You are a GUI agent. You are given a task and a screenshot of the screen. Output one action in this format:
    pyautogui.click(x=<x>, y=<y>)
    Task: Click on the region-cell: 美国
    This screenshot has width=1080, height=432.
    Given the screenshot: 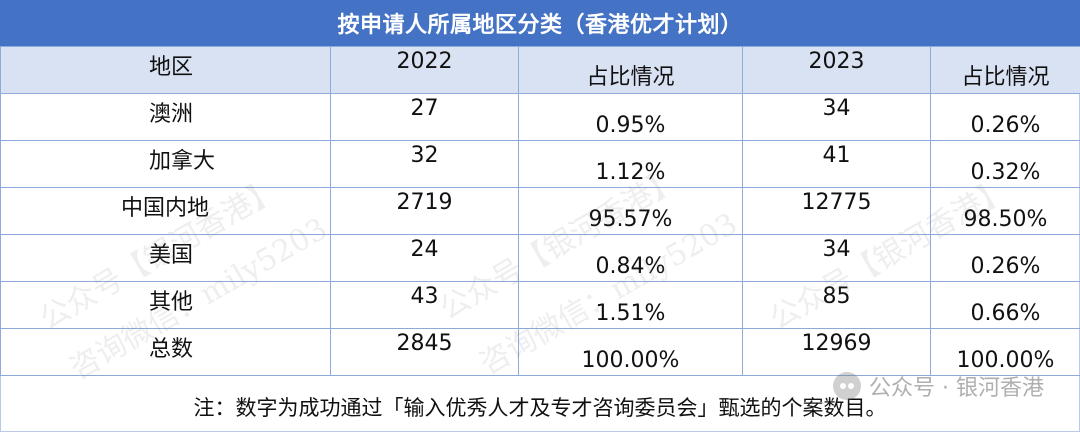 What is the action you would take?
    pyautogui.click(x=165, y=258)
    